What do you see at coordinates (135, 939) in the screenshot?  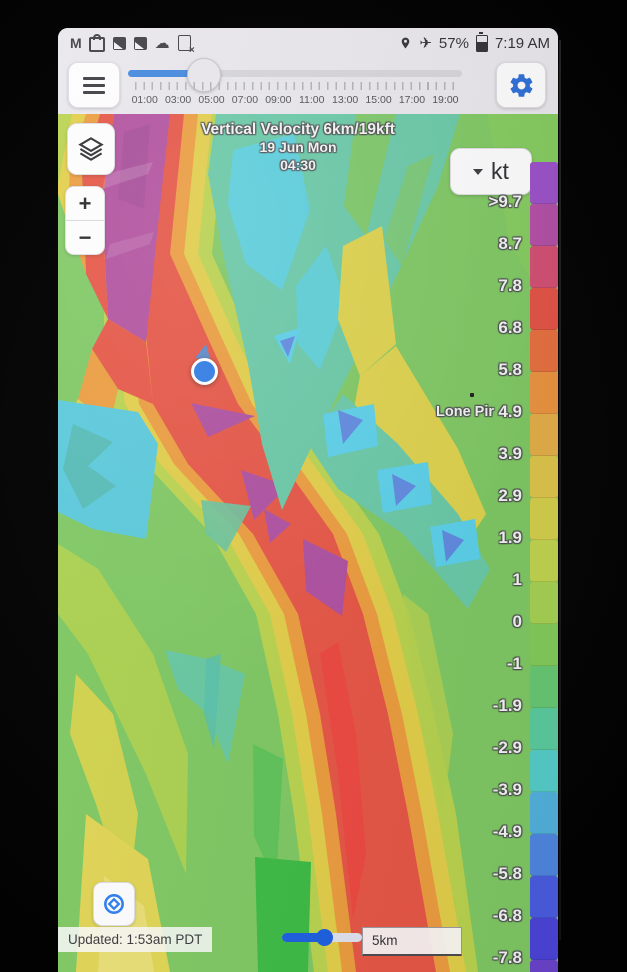 I see `updated-timestamp: Updated: 1:53am PDT` at bounding box center [135, 939].